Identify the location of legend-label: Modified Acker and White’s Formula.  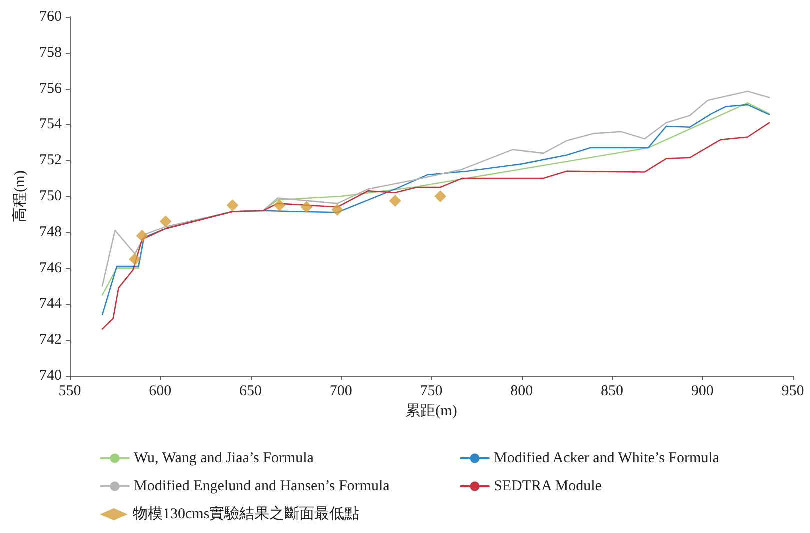
(607, 458).